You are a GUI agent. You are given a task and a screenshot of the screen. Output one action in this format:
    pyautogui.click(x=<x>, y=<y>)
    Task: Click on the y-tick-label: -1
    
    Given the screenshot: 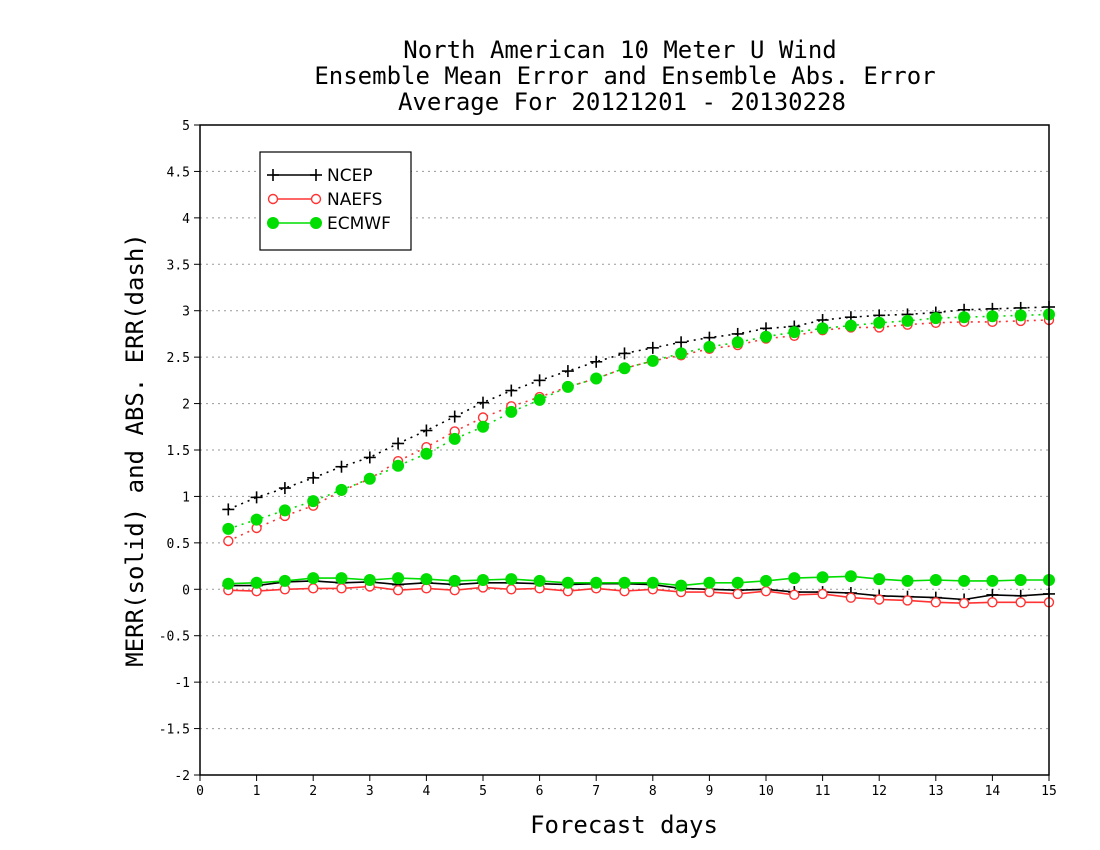 What is the action you would take?
    pyautogui.click(x=182, y=683)
    